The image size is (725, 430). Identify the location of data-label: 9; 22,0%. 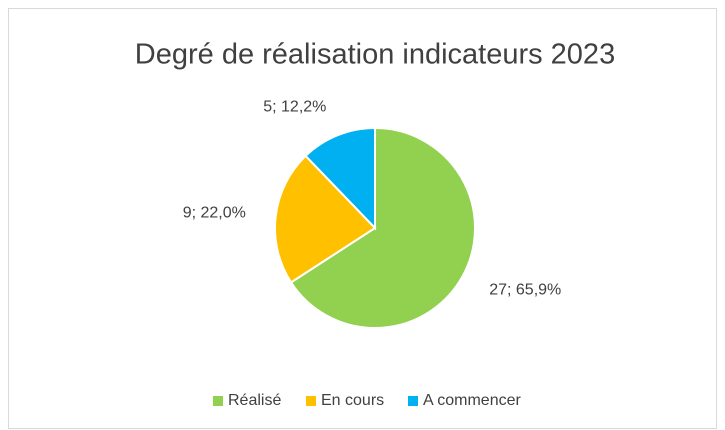
(214, 212).